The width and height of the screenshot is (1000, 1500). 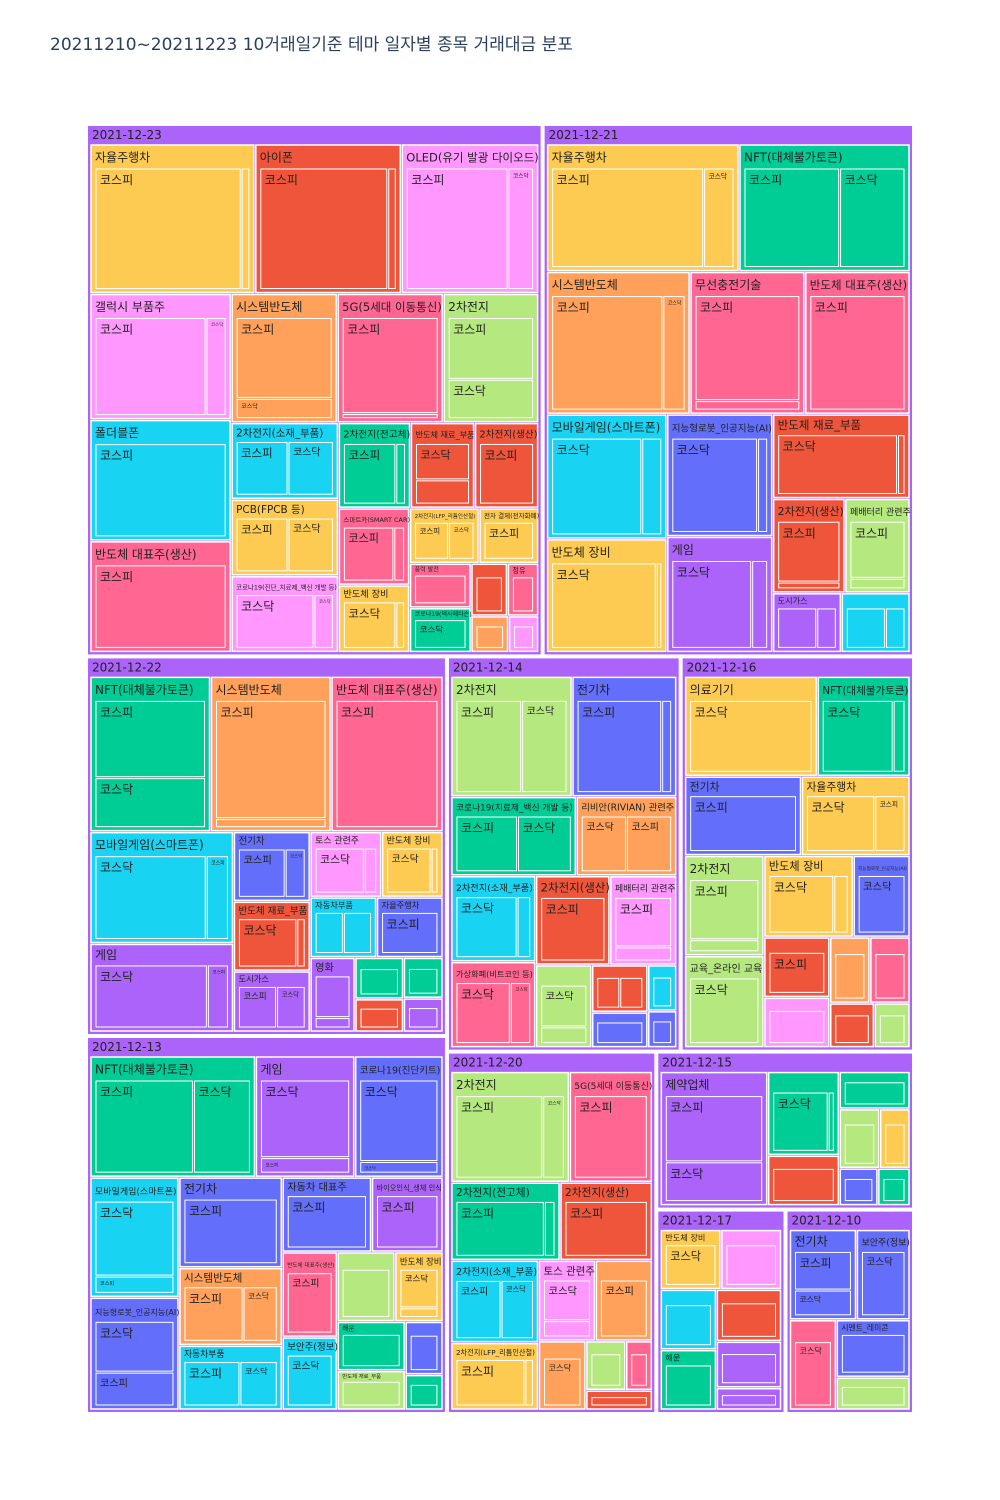 I want to click on theme-block: NFT(대체불가토큰) 코스닥, so click(x=863, y=726).